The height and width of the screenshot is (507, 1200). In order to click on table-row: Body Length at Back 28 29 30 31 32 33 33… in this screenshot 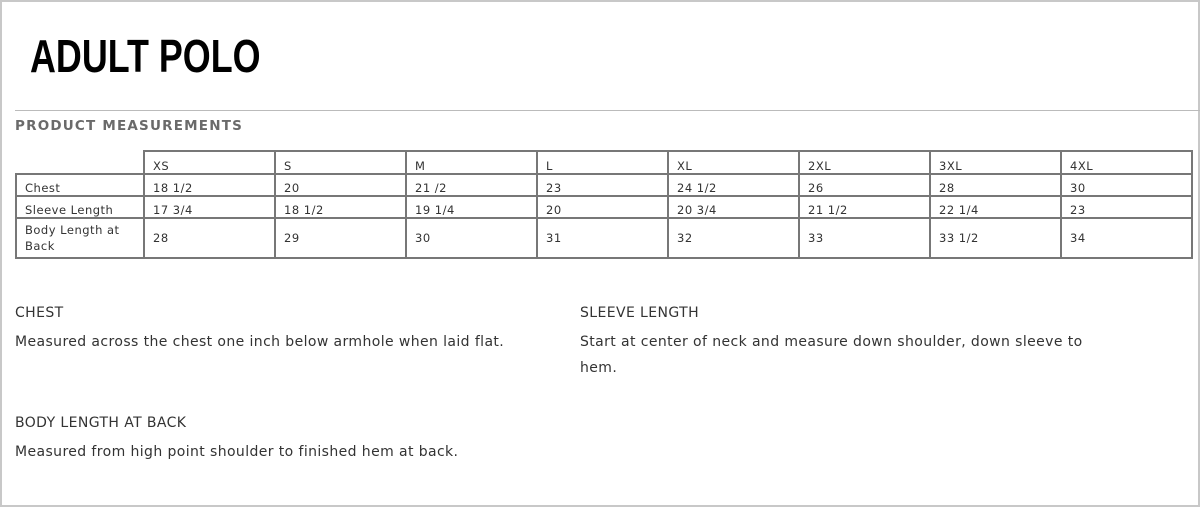, I will do `click(604, 238)`.